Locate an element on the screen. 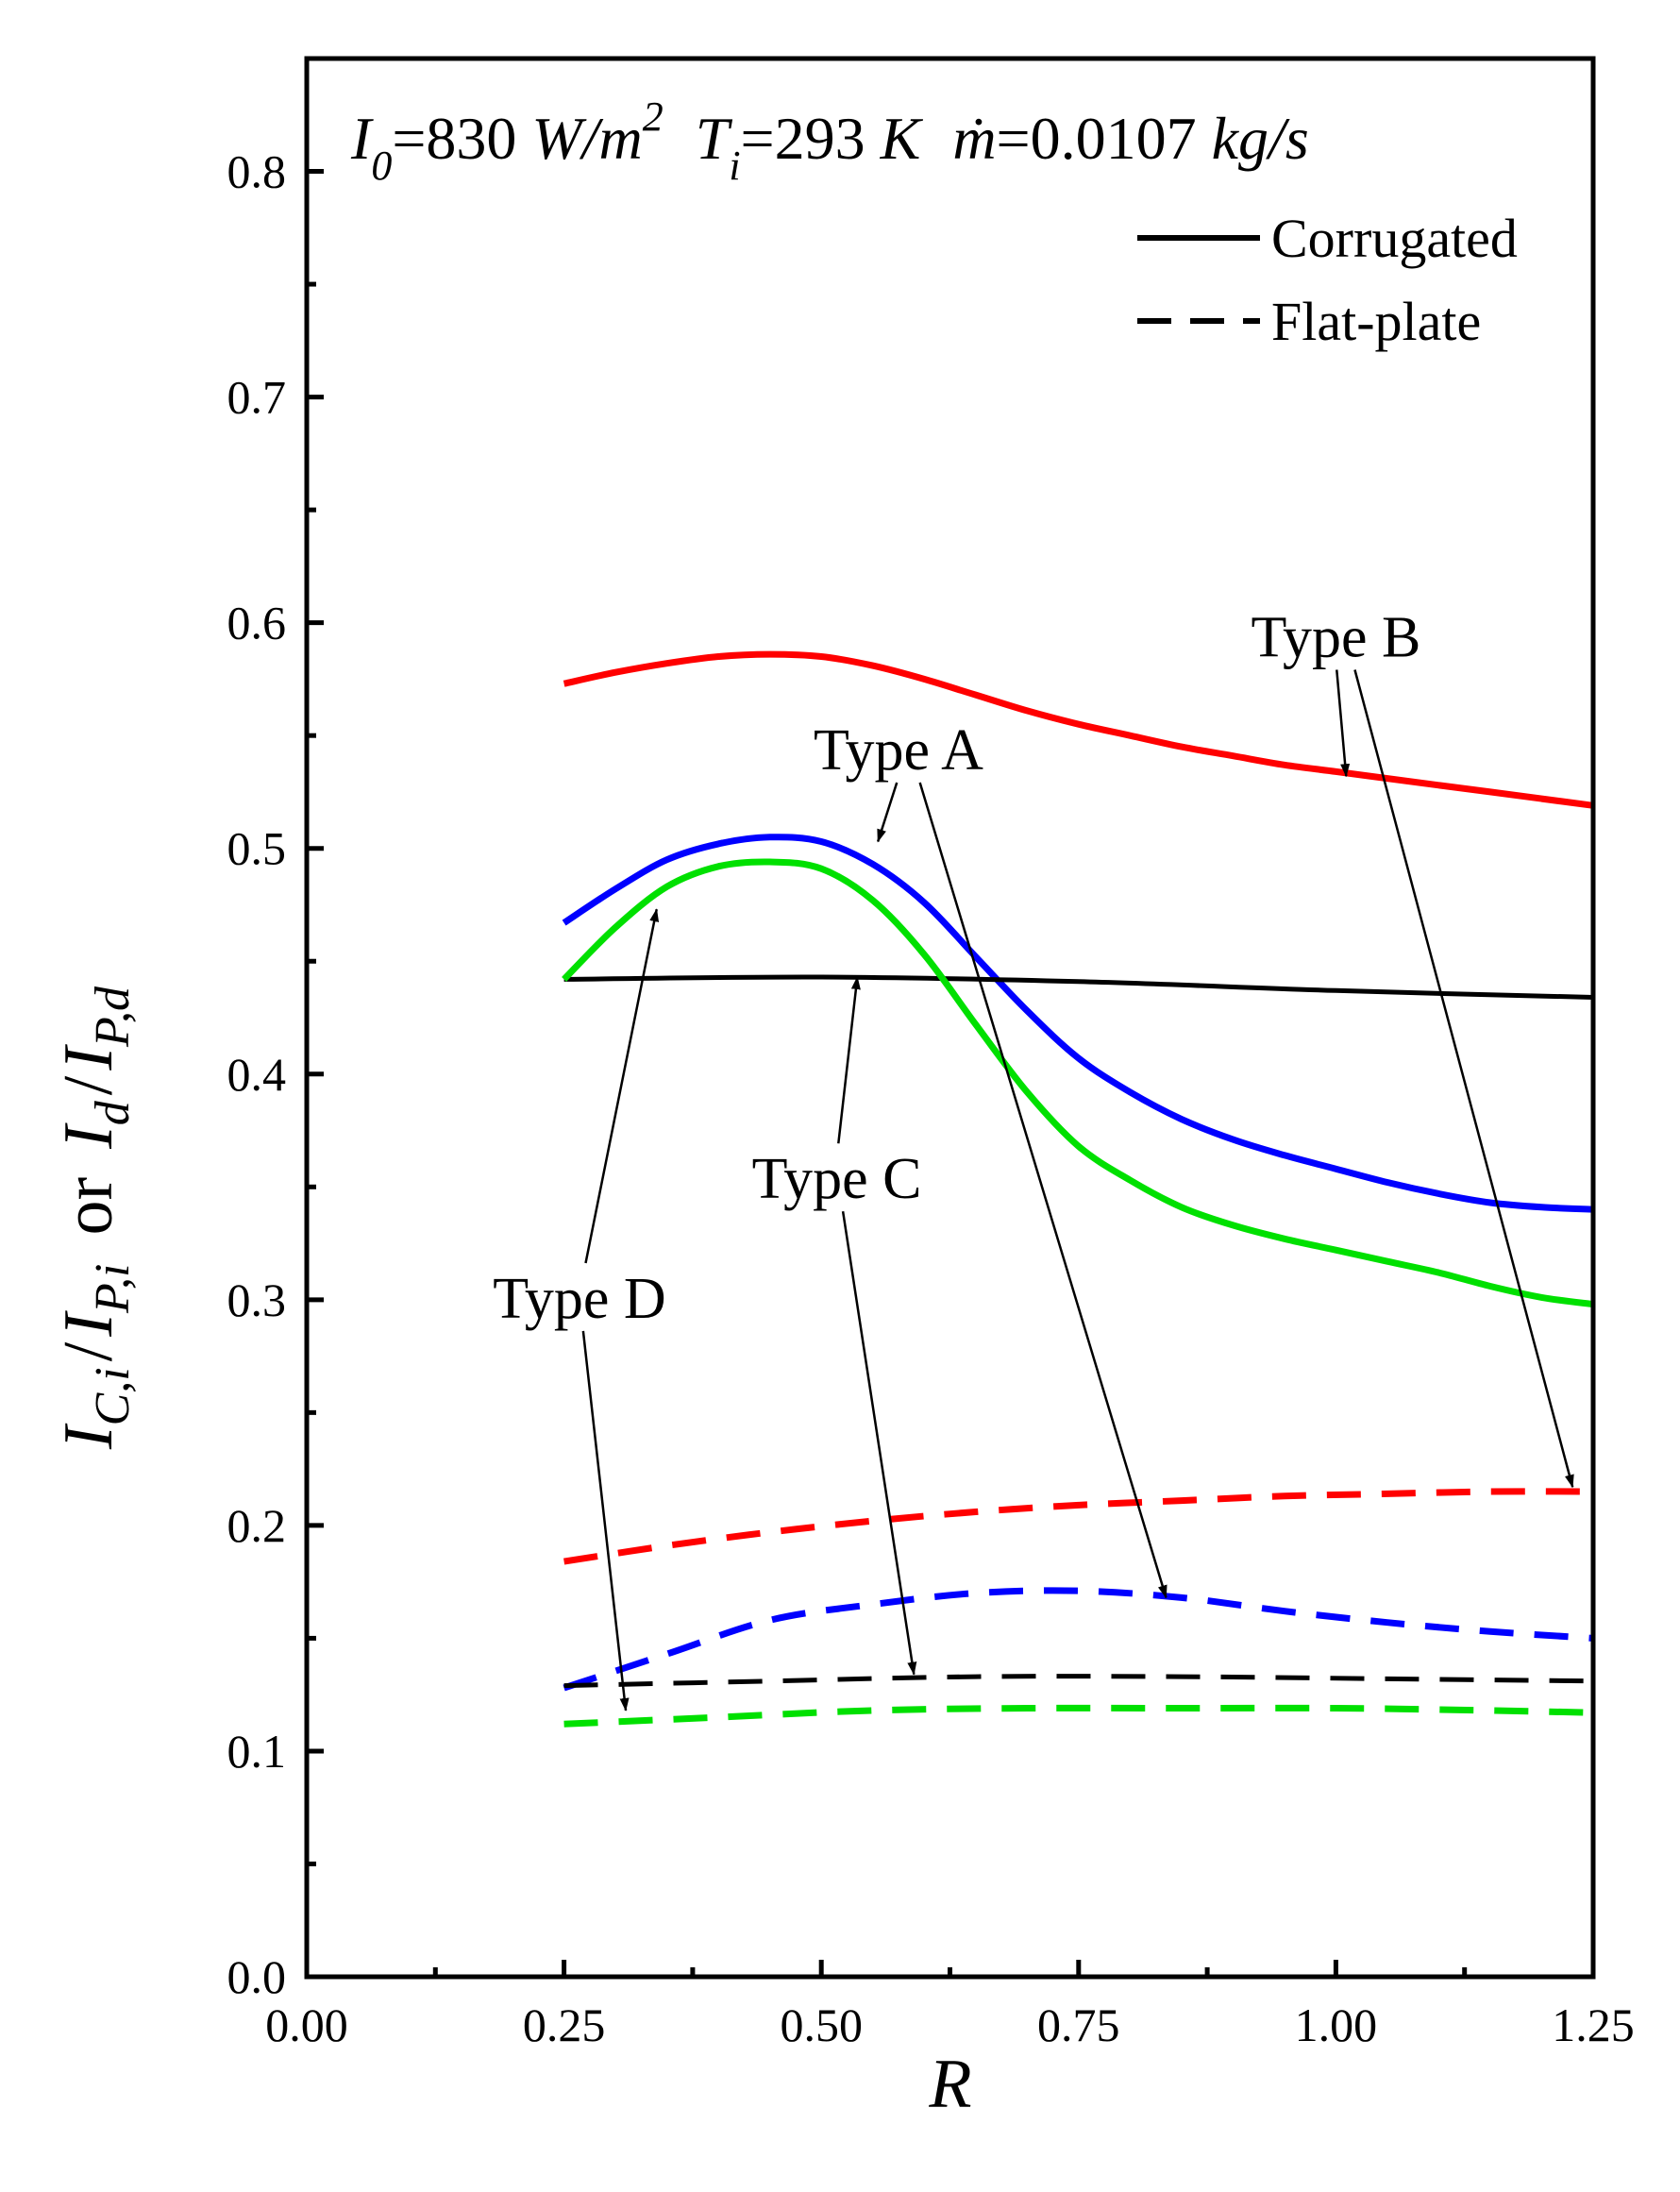 The image size is (1680, 2192). y-axis-title: IC,i/IP,iorId/IP,d is located at coordinates (95, 1218).